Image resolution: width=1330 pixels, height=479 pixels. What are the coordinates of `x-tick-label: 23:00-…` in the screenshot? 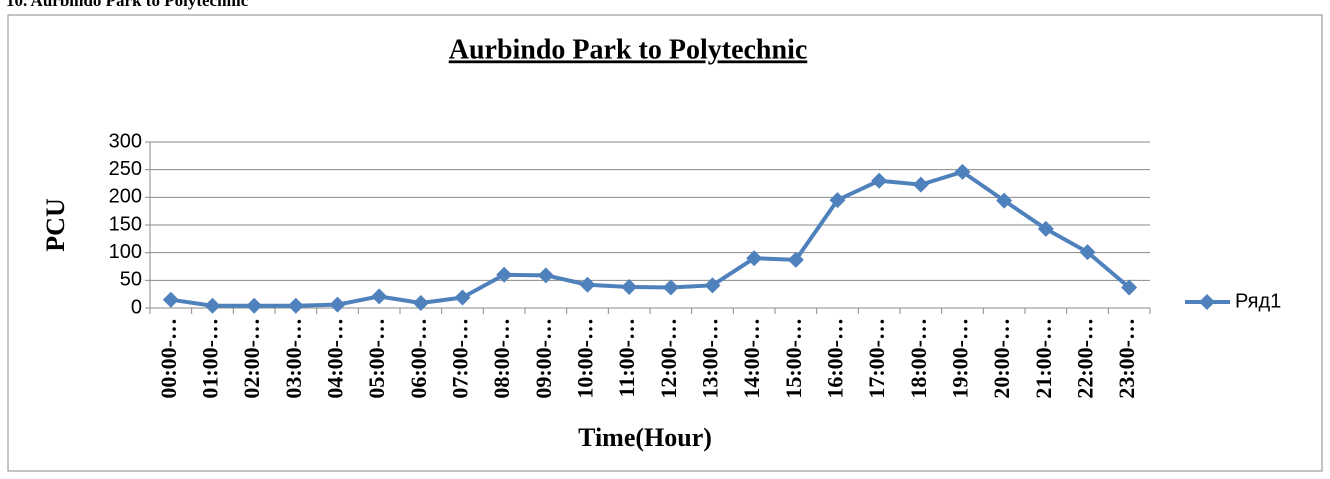 It's located at (1126, 358).